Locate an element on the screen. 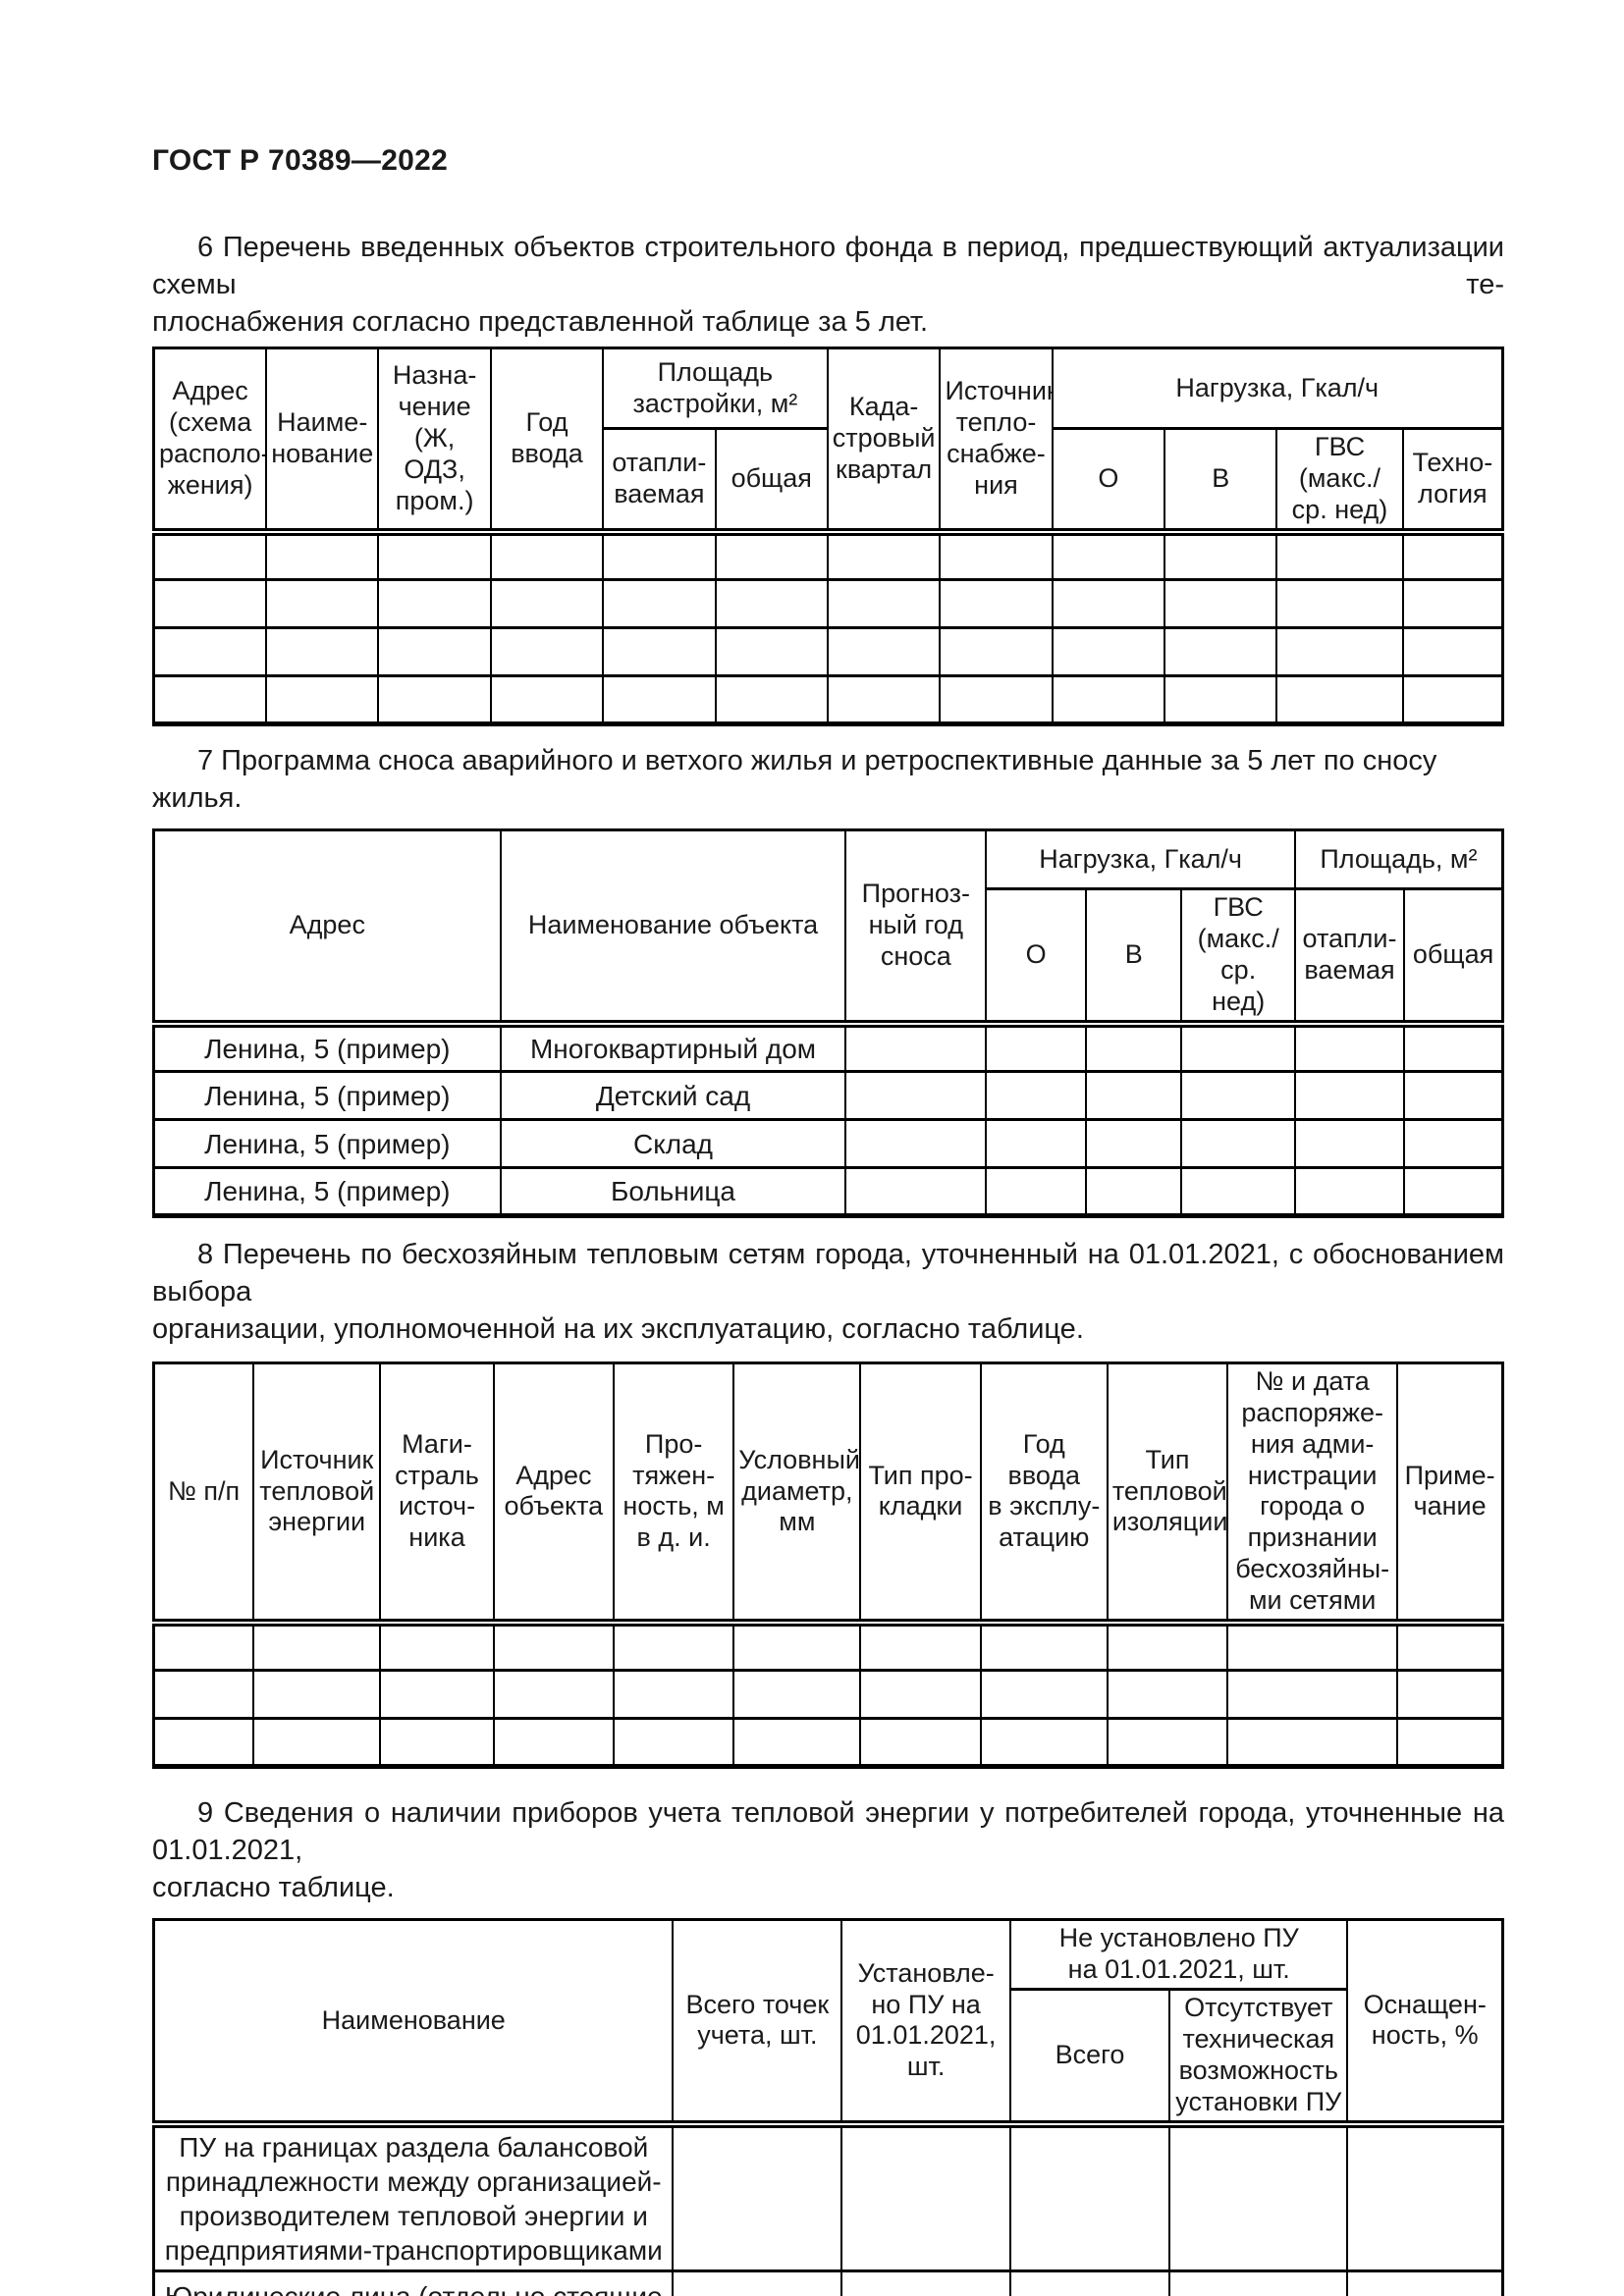 Image resolution: width=1624 pixels, height=2296 pixels. col-header-load-heating: О is located at coordinates (1108, 480).